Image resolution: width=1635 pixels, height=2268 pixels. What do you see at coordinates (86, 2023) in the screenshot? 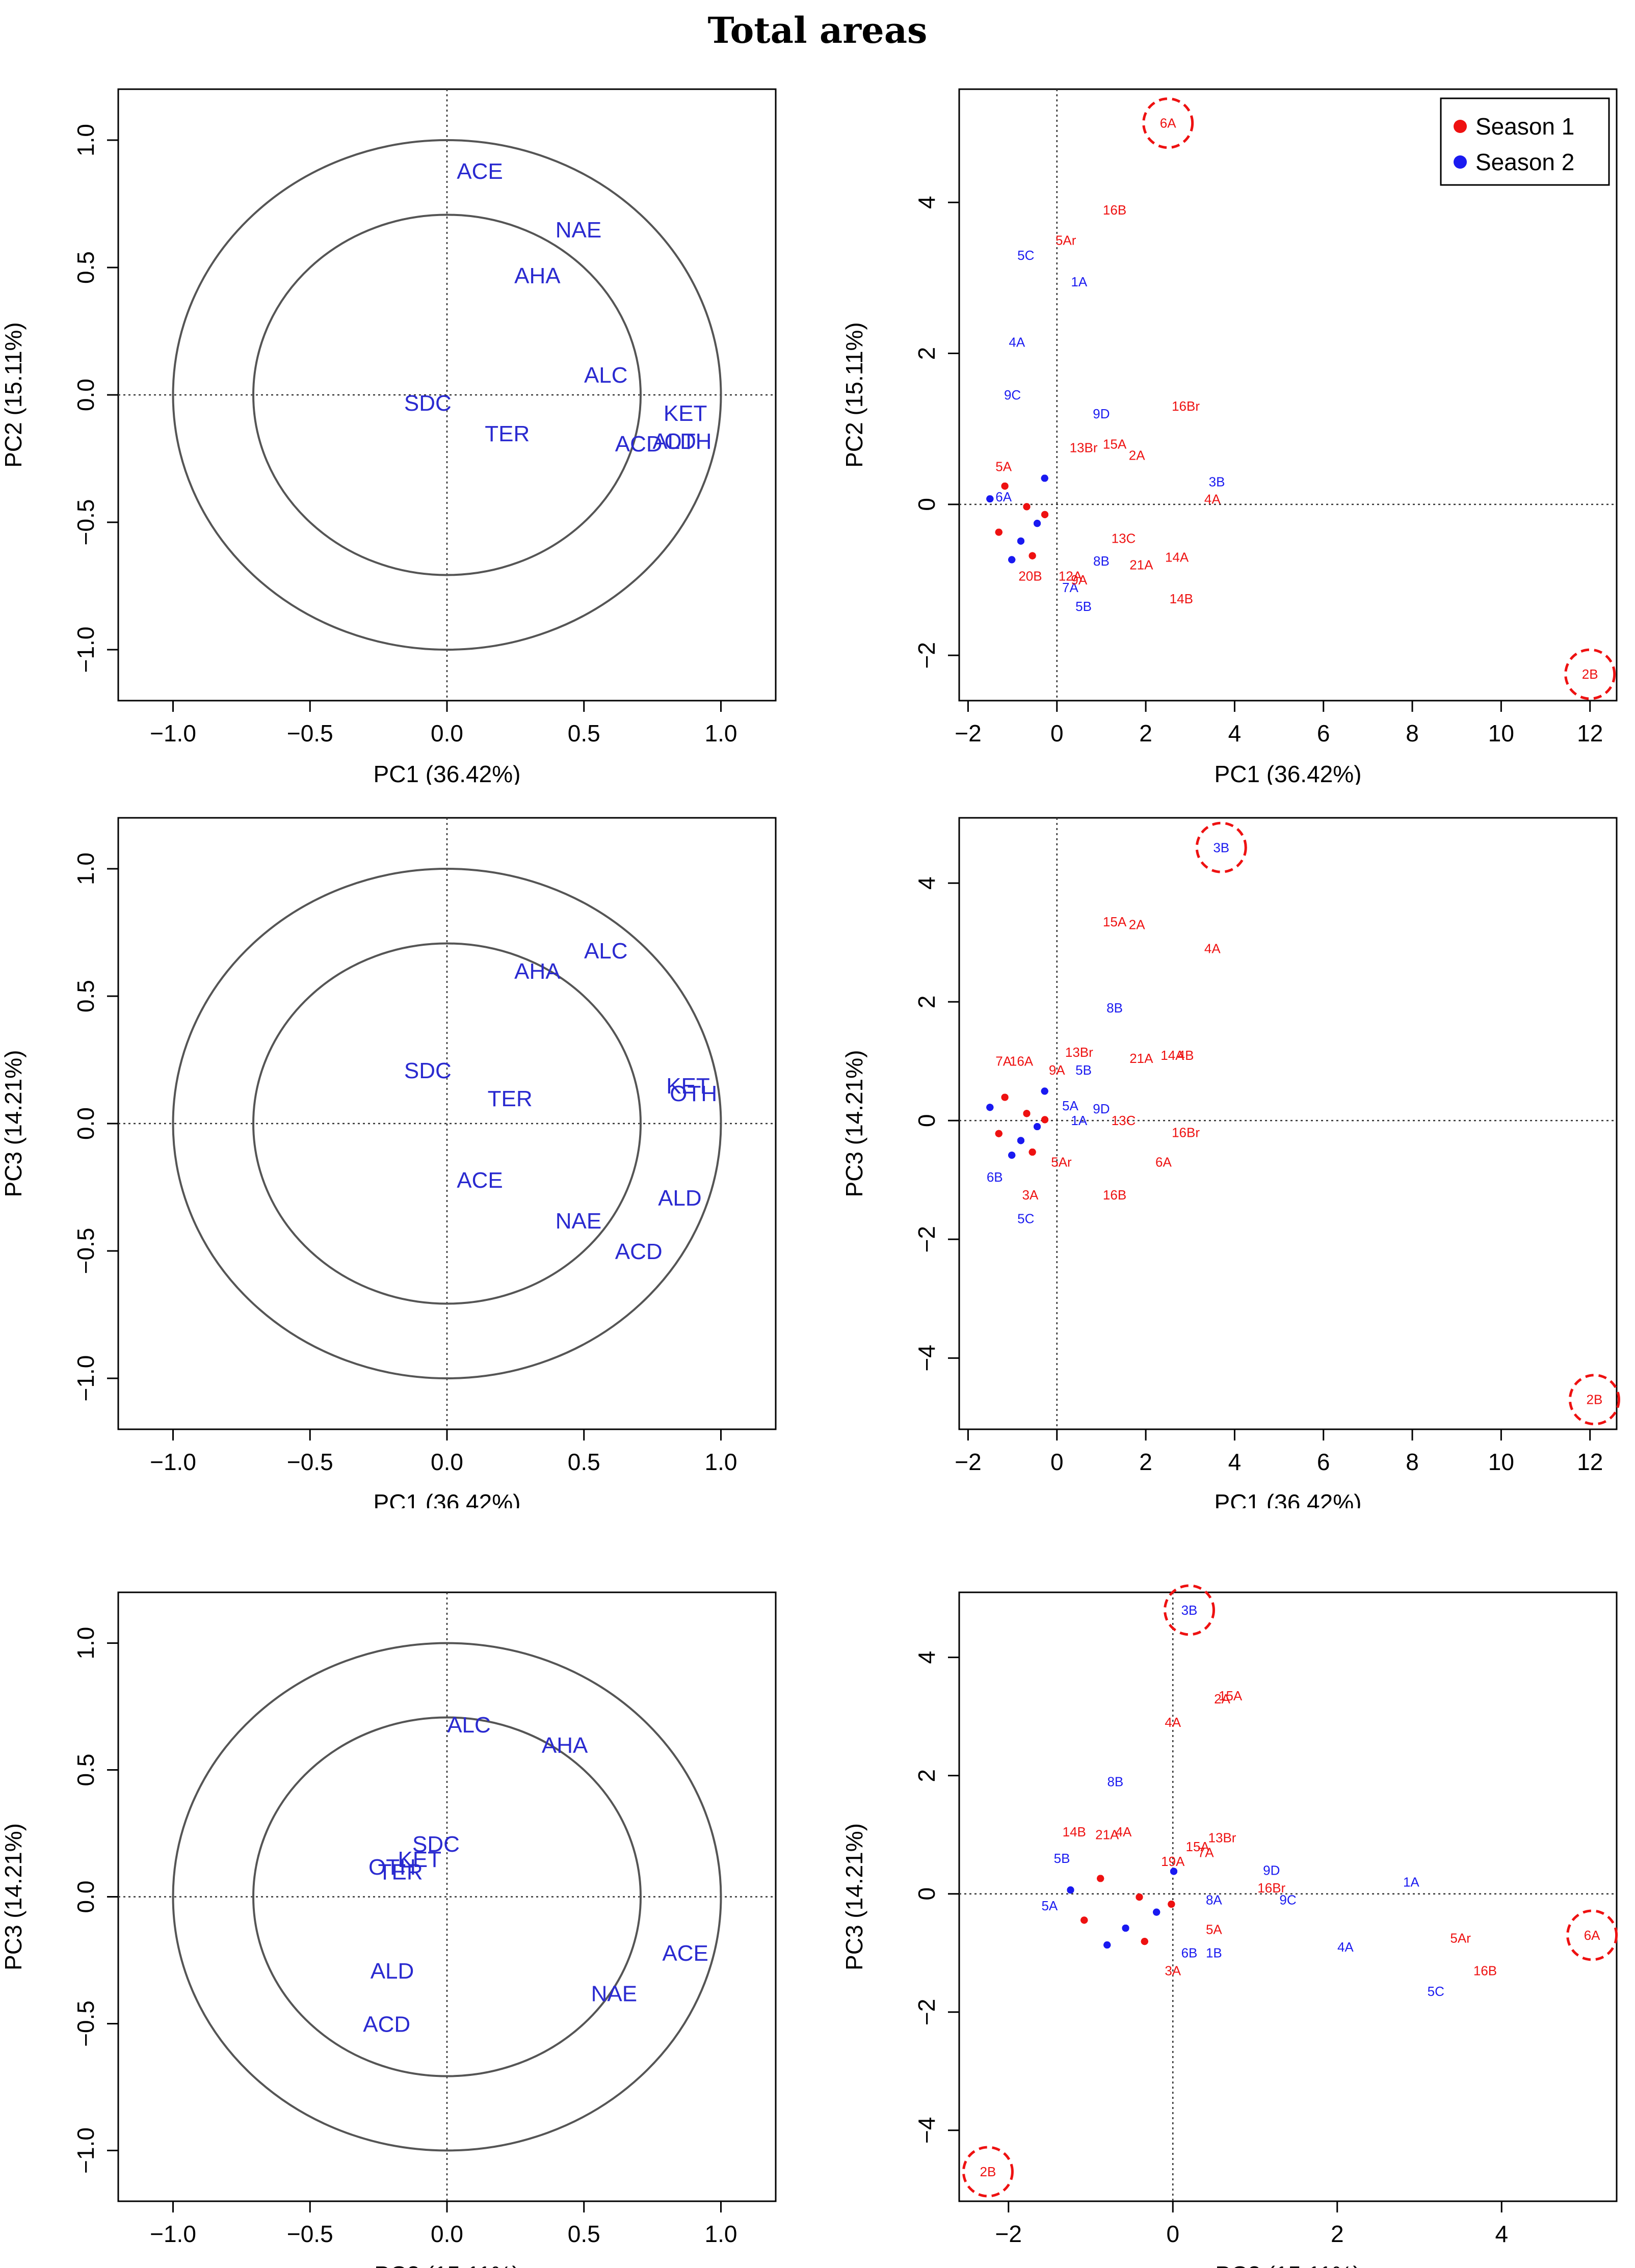
I see `y-tick-label: −0.5` at bounding box center [86, 2023].